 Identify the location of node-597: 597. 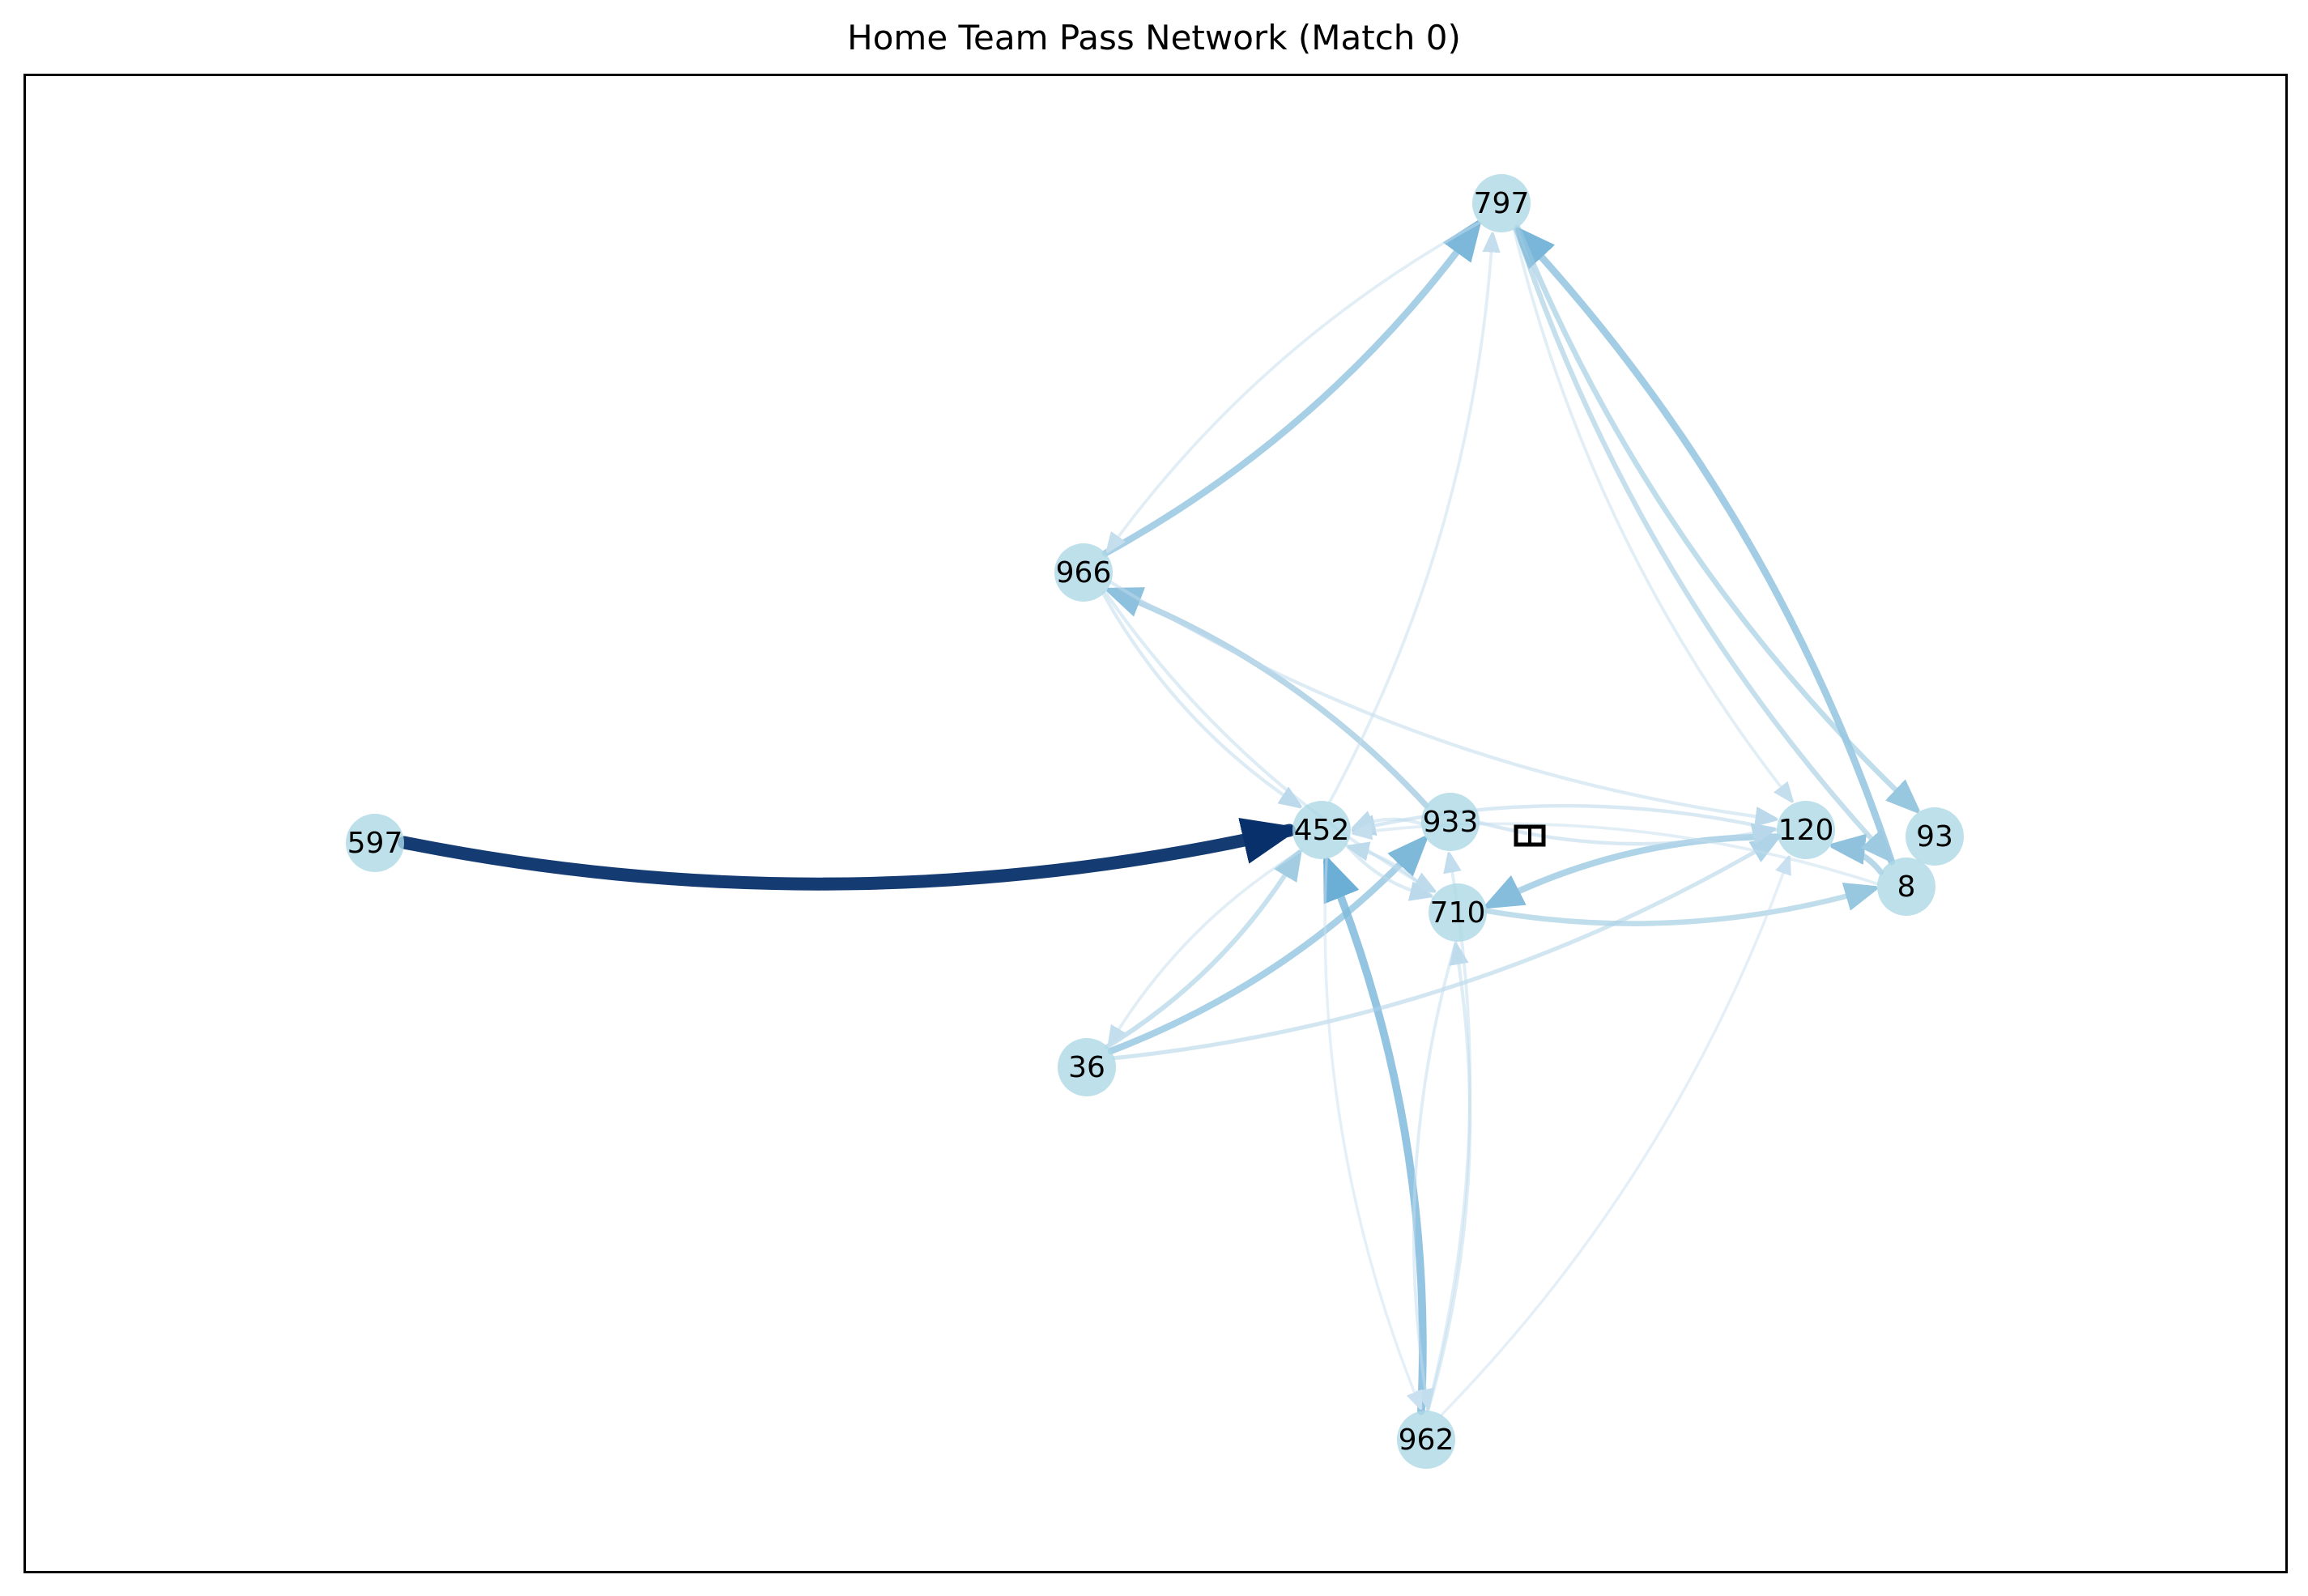
(375, 843).